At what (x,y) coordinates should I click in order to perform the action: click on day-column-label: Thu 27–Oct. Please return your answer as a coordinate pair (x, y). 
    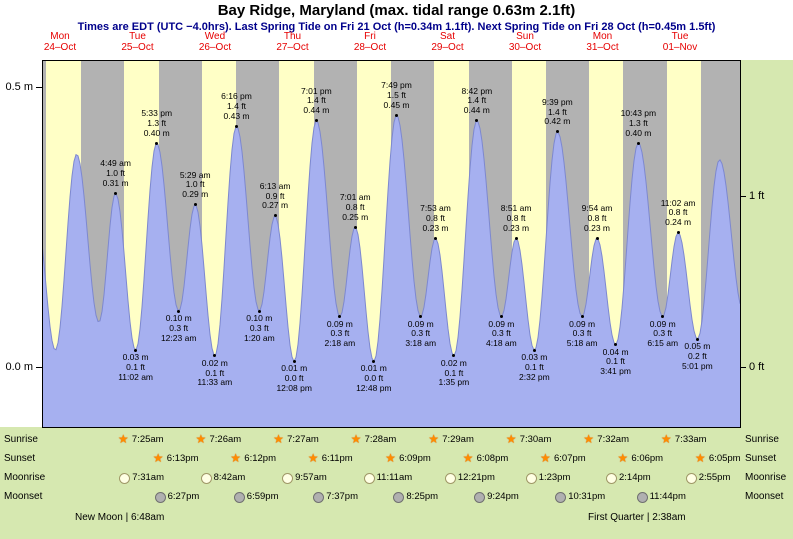
    Looking at the image, I should click on (292, 42).